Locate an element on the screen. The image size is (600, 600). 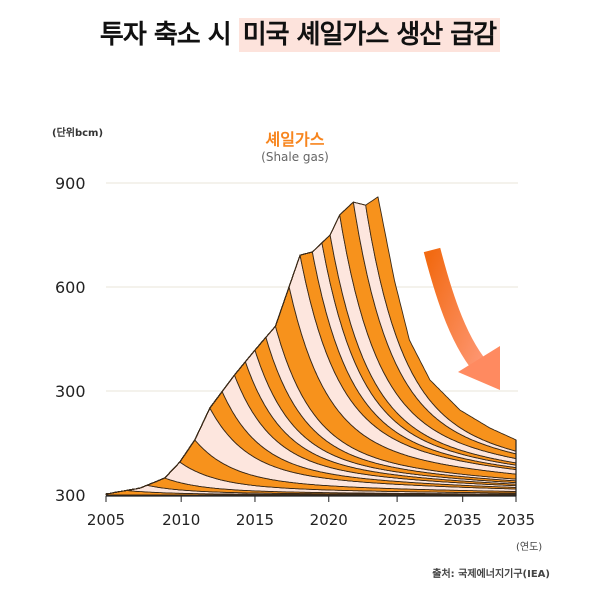
arrow-head is located at coordinates (479, 368).